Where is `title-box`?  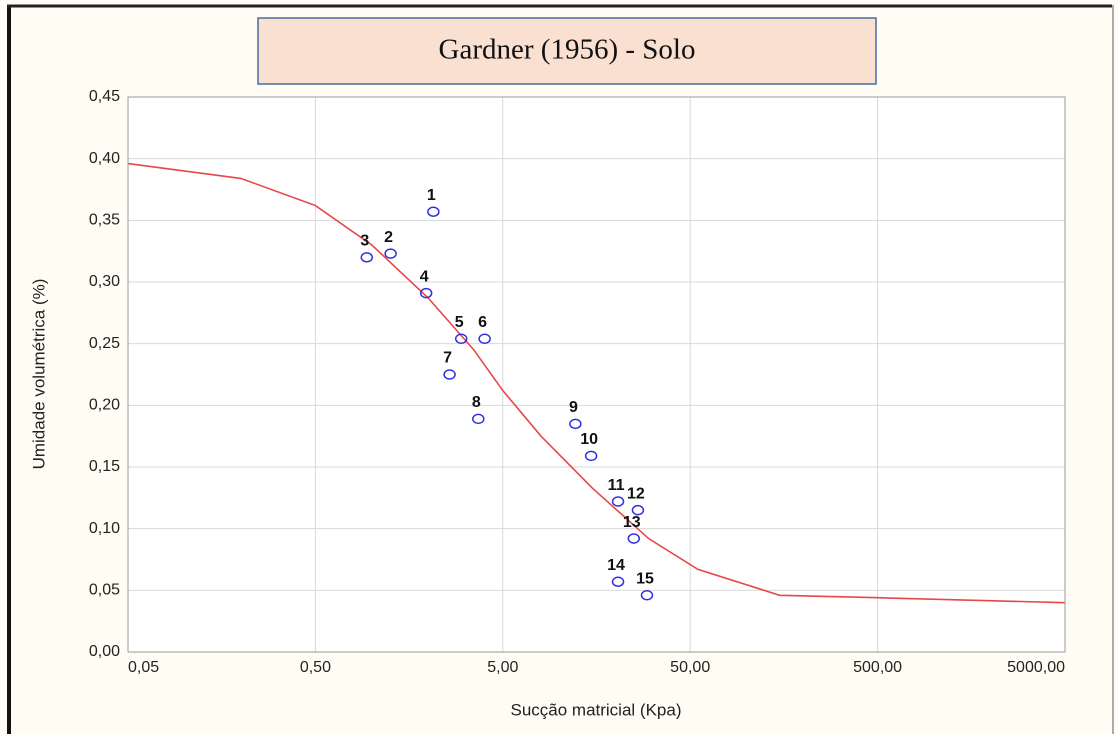
title-box is located at coordinates (567, 51).